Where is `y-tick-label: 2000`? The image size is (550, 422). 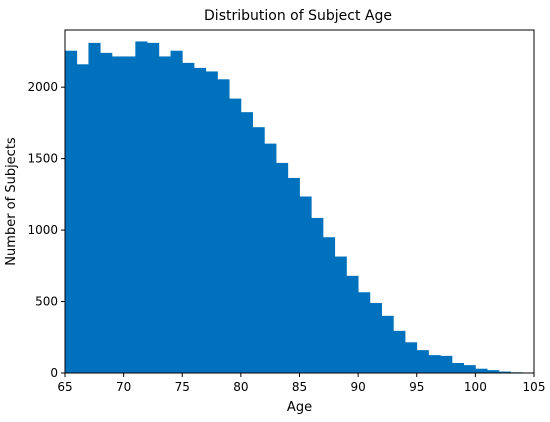
y-tick-label: 2000 is located at coordinates (42, 87).